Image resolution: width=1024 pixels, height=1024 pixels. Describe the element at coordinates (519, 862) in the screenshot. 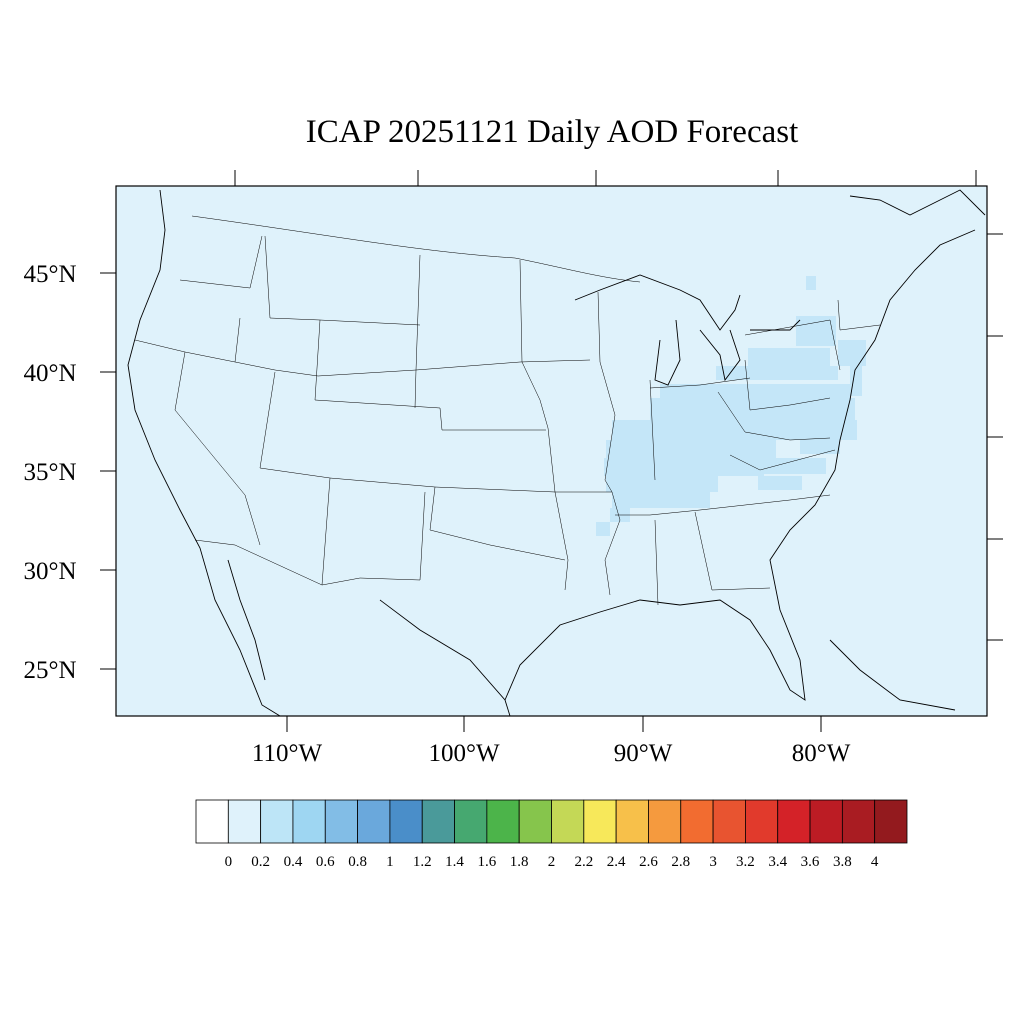

I see `colorbar-label: 1.8` at that location.